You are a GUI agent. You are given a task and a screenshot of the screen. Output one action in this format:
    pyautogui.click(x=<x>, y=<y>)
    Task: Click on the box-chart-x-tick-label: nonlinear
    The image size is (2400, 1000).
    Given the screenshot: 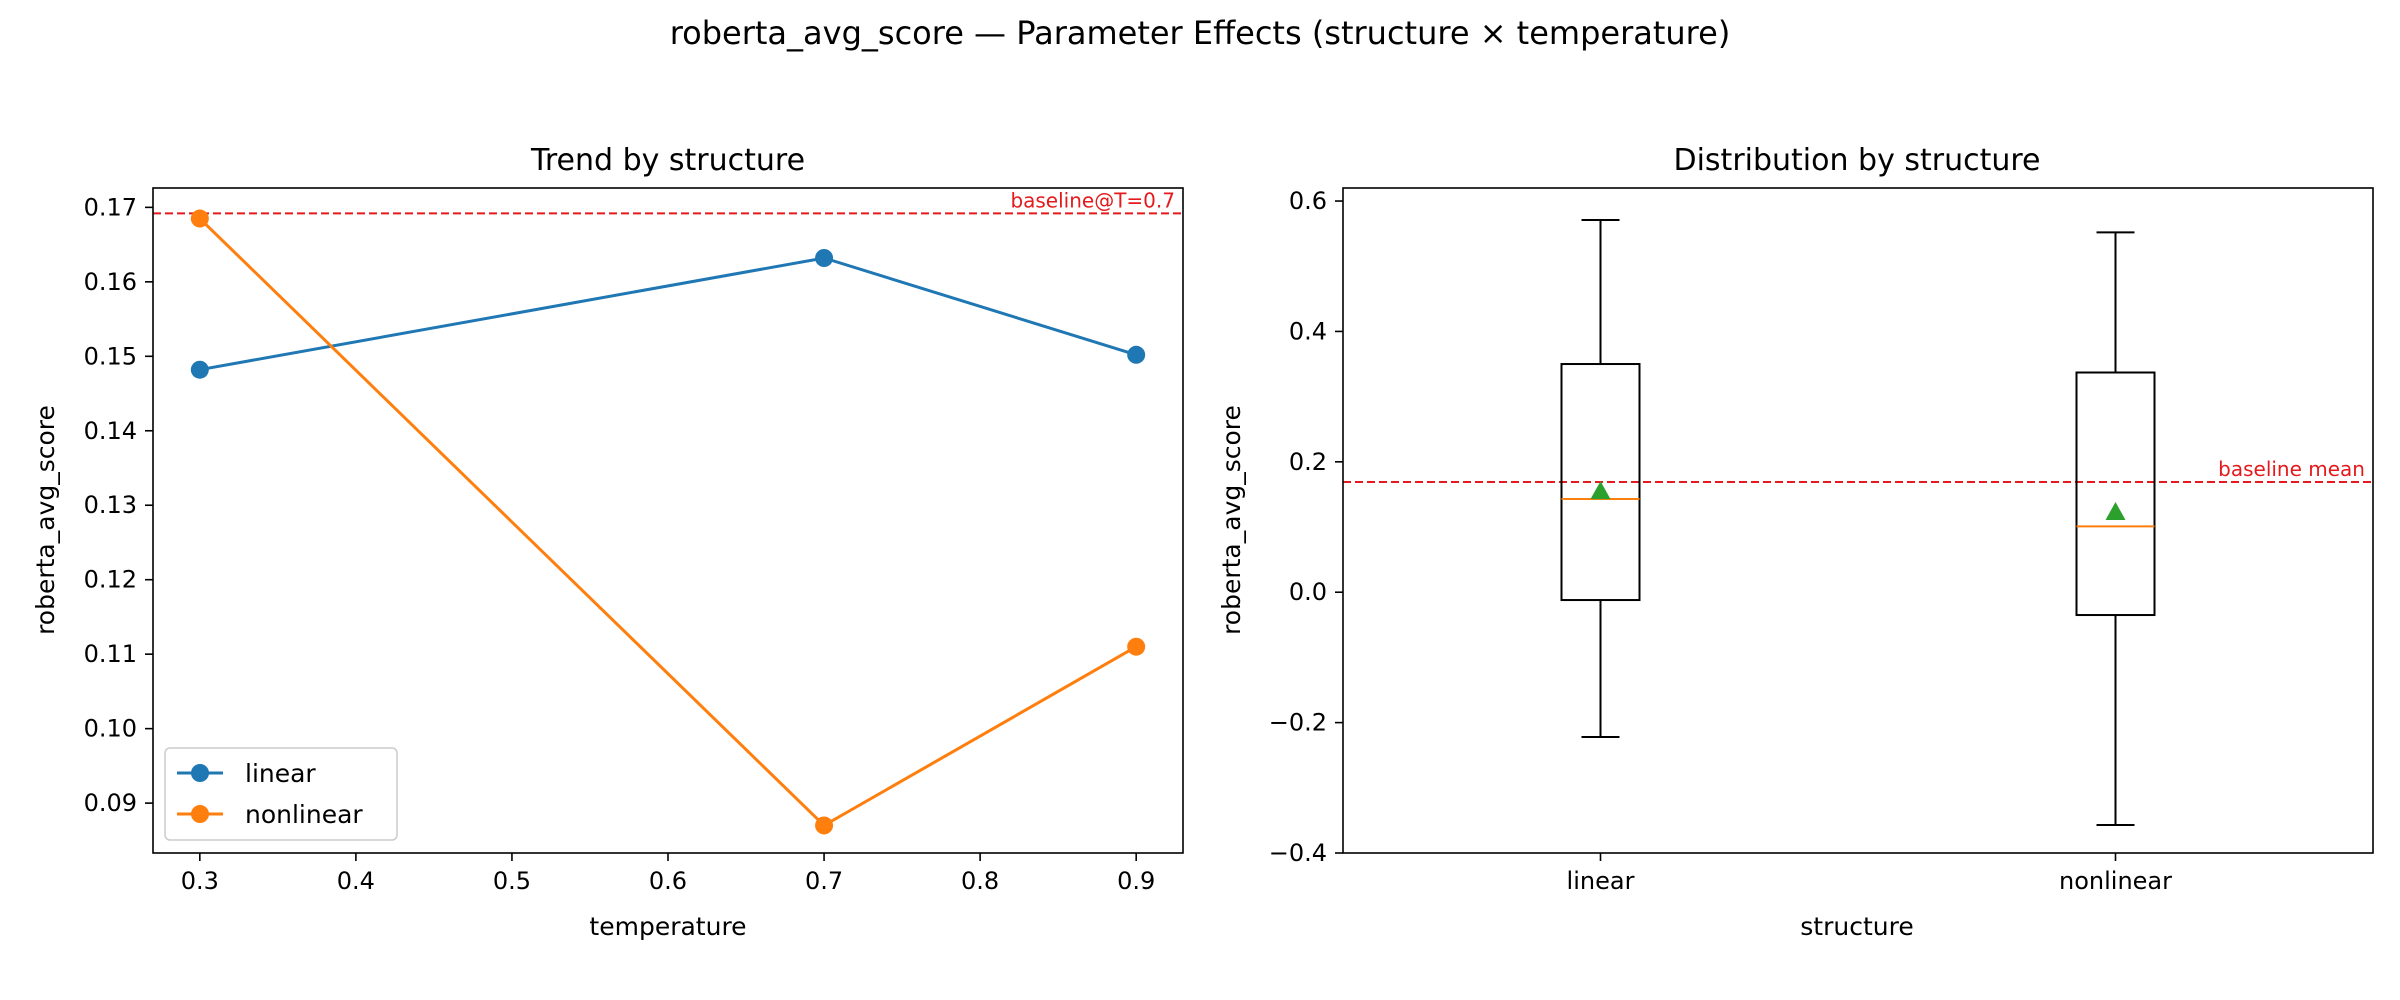 What is the action you would take?
    pyautogui.click(x=2115, y=881)
    